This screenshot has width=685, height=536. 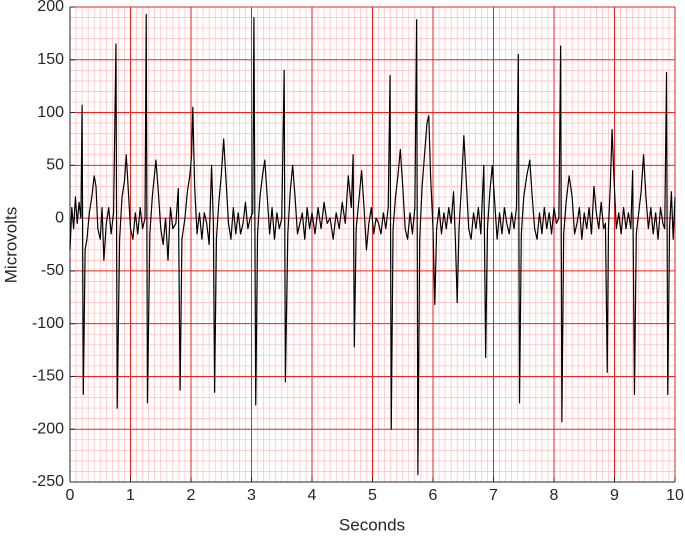 I want to click on x-tick-label: 10, so click(x=675, y=495).